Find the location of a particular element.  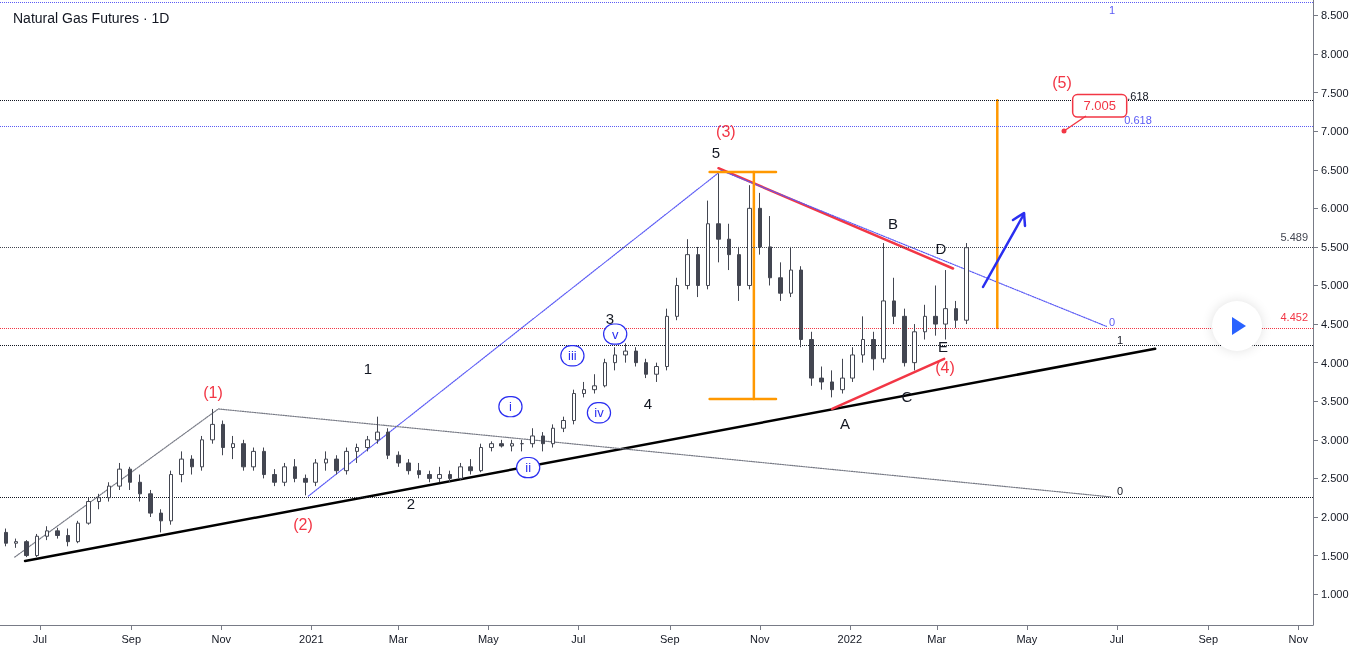

y-tick-label: 2.000 is located at coordinates (1335, 516).